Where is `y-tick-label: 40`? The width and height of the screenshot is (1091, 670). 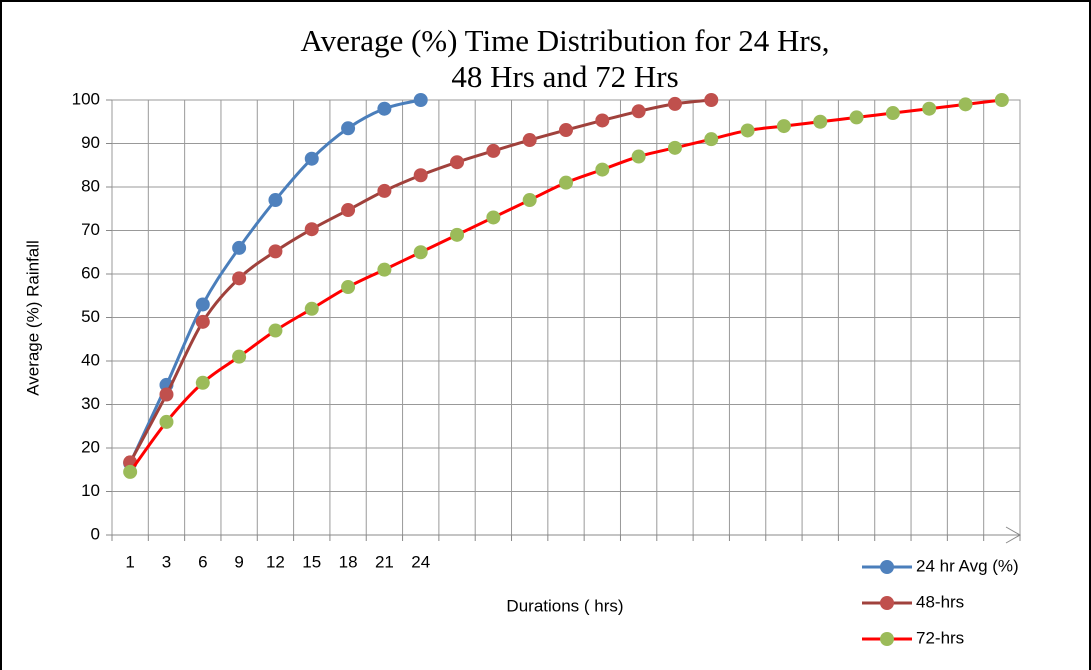
y-tick-label: 40 is located at coordinates (90, 359).